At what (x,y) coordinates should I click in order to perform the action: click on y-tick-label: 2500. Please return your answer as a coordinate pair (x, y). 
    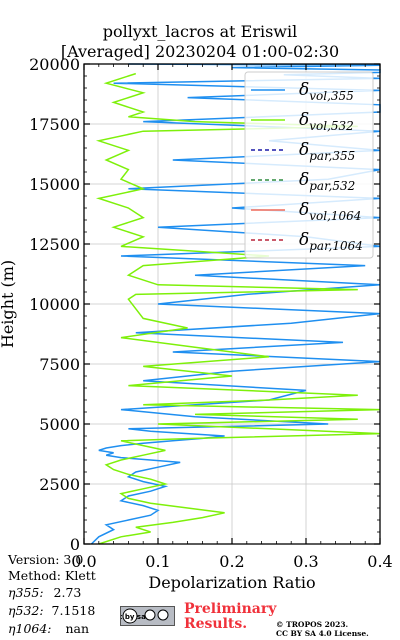
    Looking at the image, I should click on (59, 484).